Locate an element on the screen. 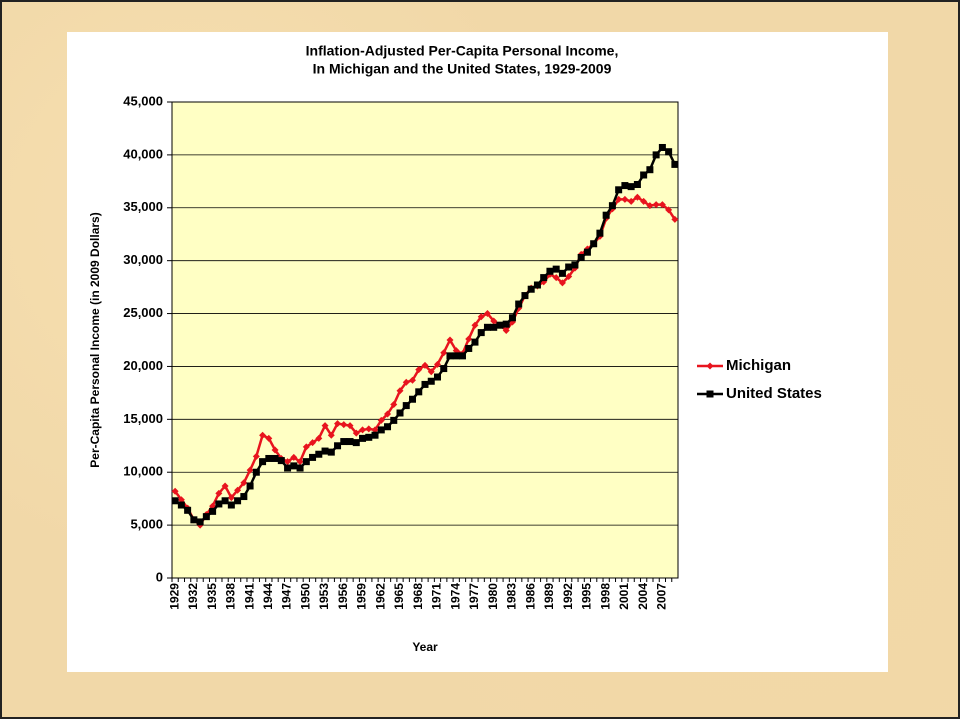 The width and height of the screenshot is (960, 719). x-tick-label: 1989 is located at coordinates (549, 596).